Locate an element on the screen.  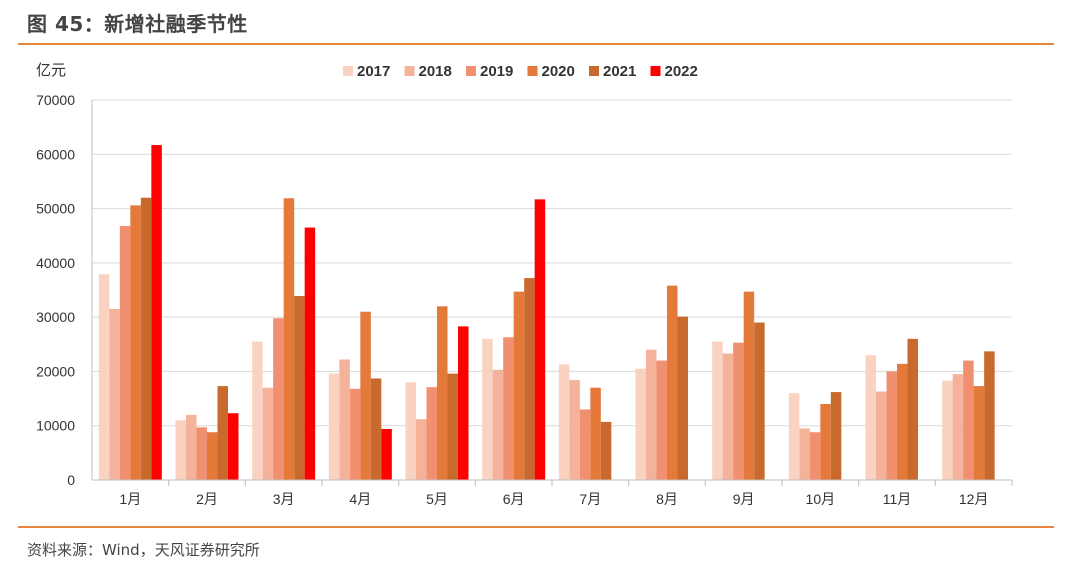
x-tick-label: 6月 is located at coordinates (514, 499).